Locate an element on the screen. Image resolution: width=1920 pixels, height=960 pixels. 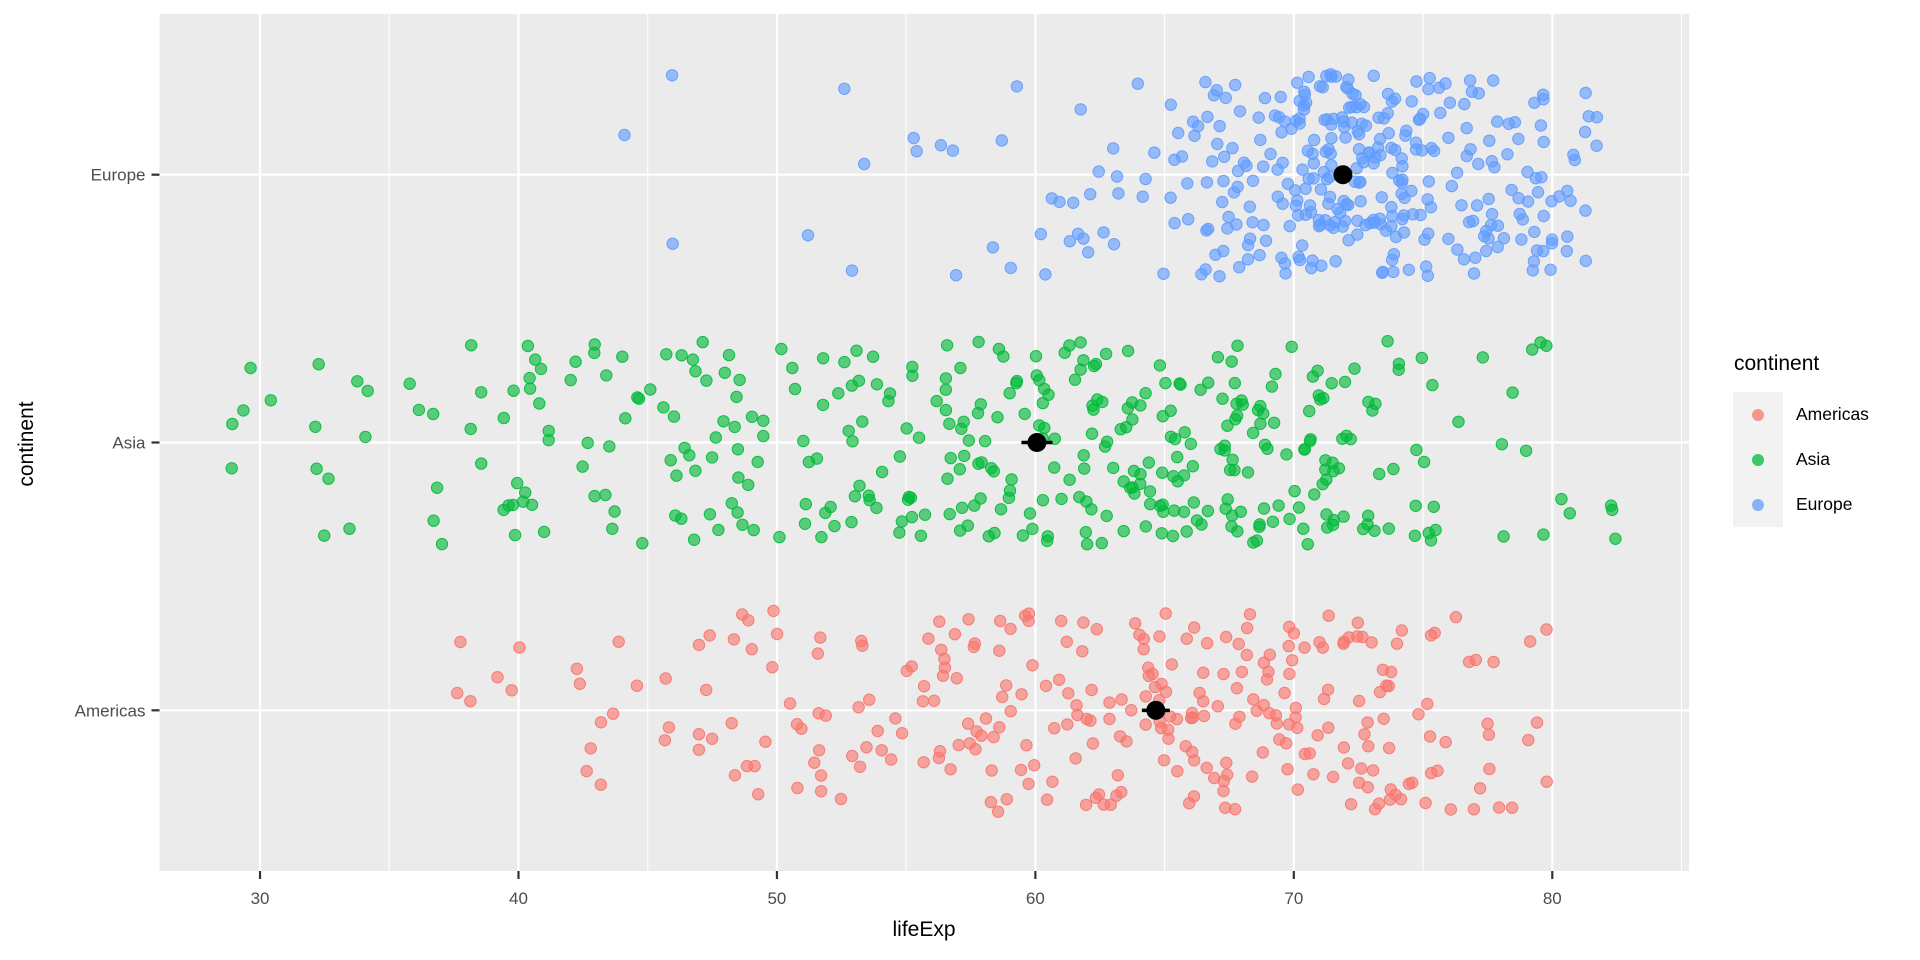
mean-point-asia is located at coordinates (1037, 442).